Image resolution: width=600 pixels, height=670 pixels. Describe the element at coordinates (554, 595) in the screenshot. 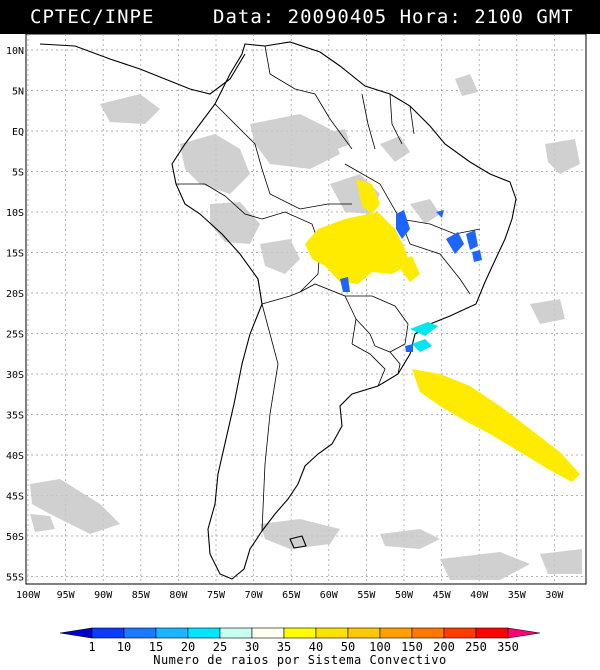

I see `lon-label: 30W` at that location.